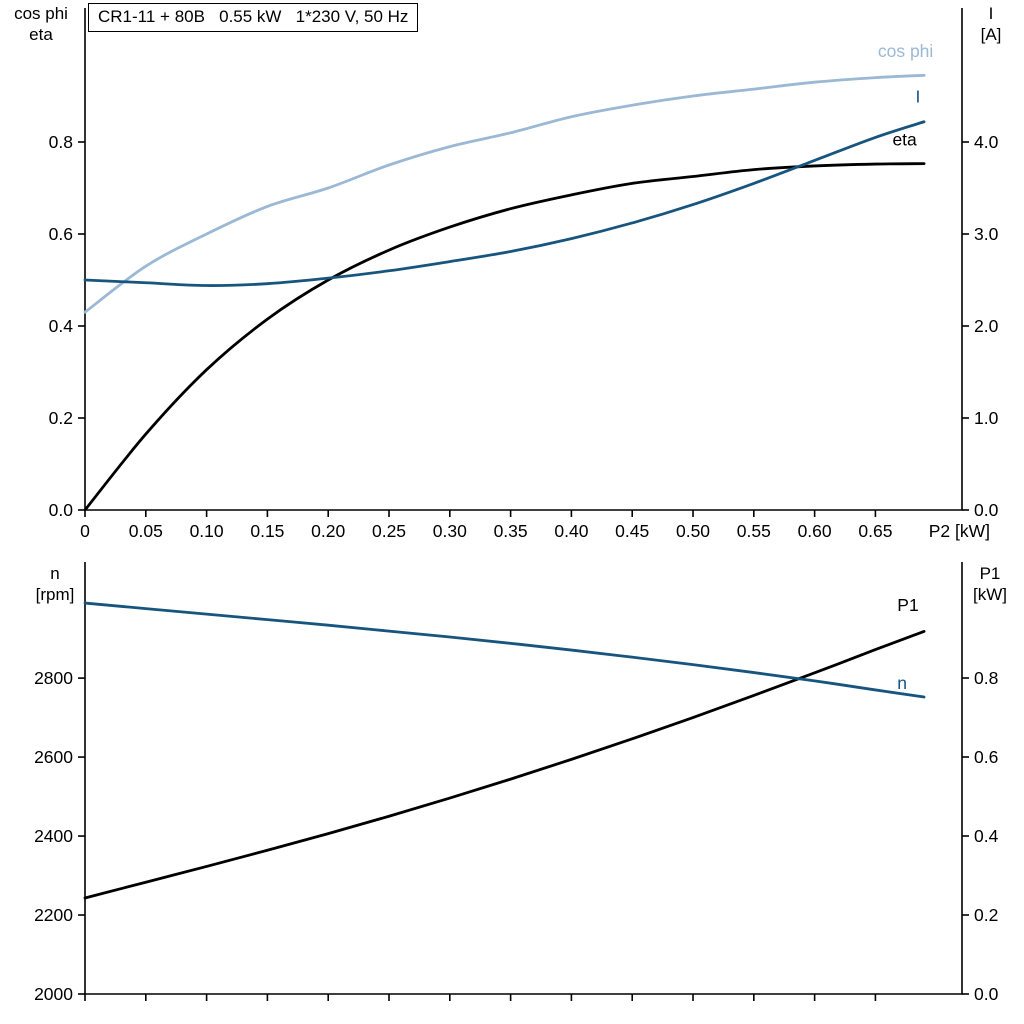  I want to click on right-tick-label: 3.0, so click(986, 234).